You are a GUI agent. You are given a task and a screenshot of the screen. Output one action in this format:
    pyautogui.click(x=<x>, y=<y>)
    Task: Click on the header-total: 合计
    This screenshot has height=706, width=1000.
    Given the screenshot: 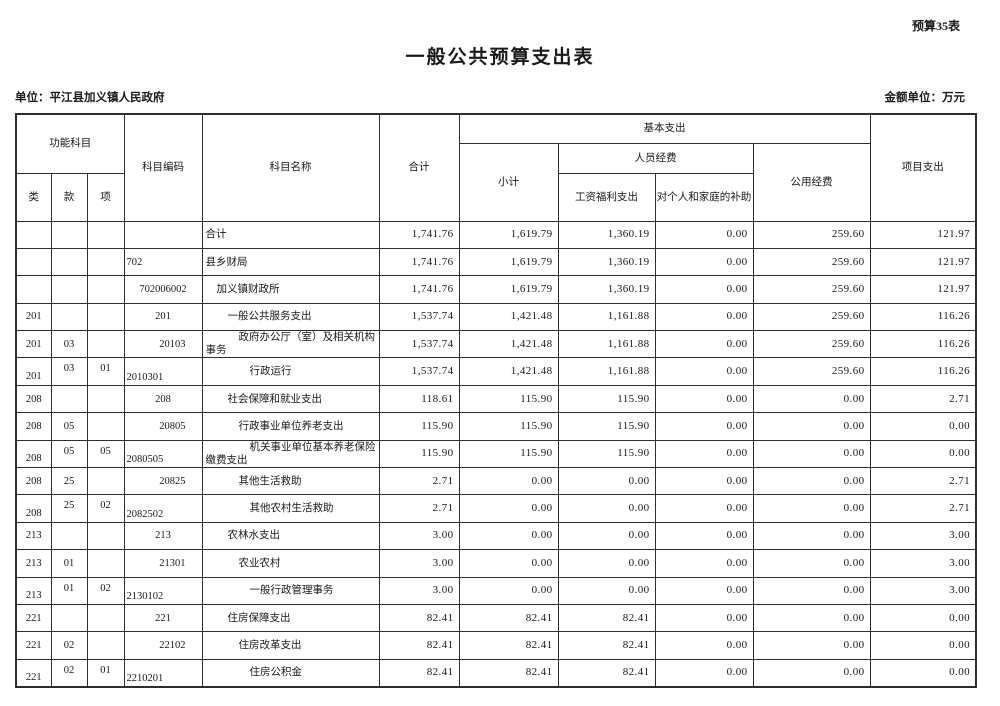 What is the action you would take?
    pyautogui.click(x=419, y=167)
    